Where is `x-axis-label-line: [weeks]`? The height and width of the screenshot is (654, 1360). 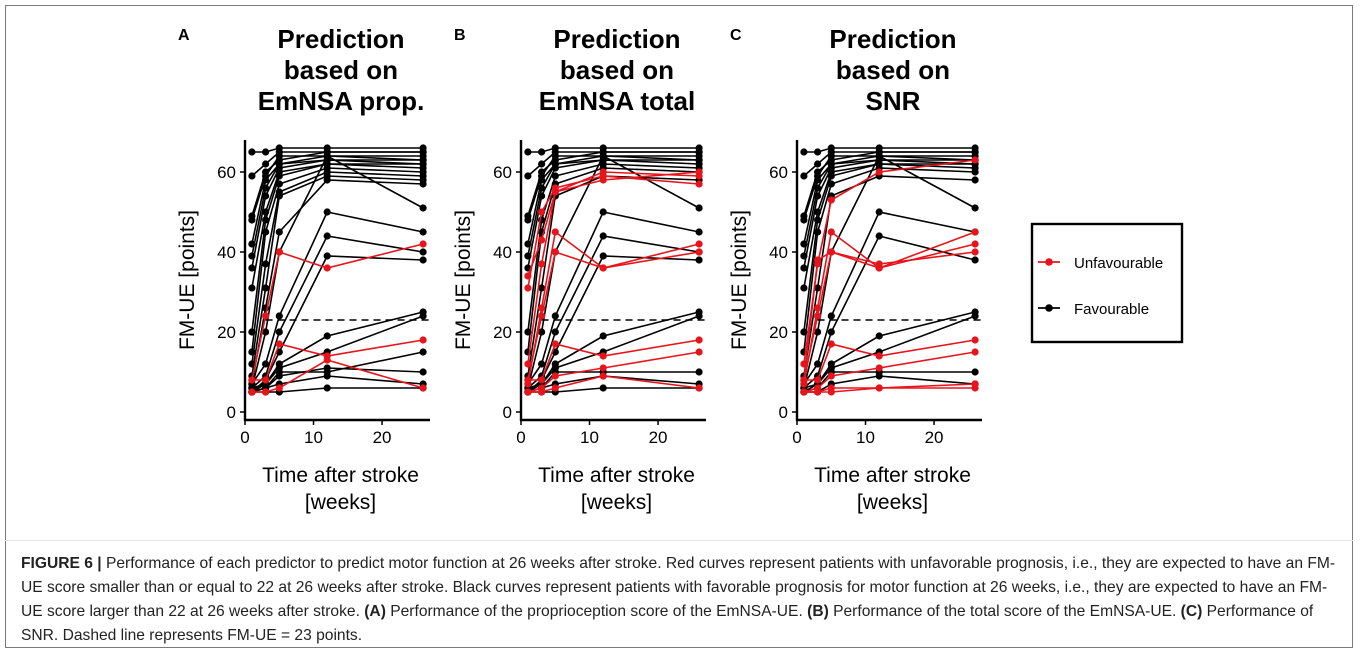
x-axis-label-line: [weeks] is located at coordinates (340, 502).